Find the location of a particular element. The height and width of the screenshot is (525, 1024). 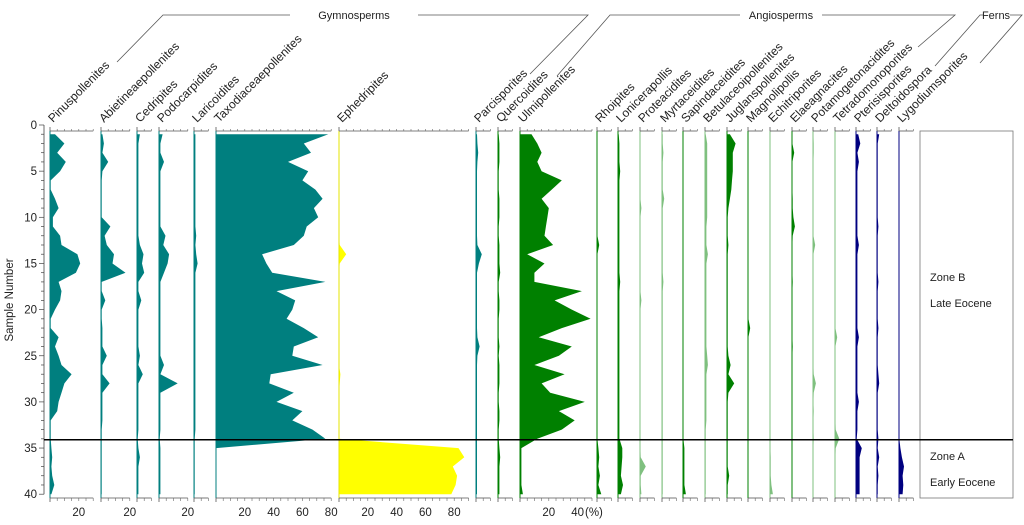

area-laricoidites is located at coordinates (196, 314).